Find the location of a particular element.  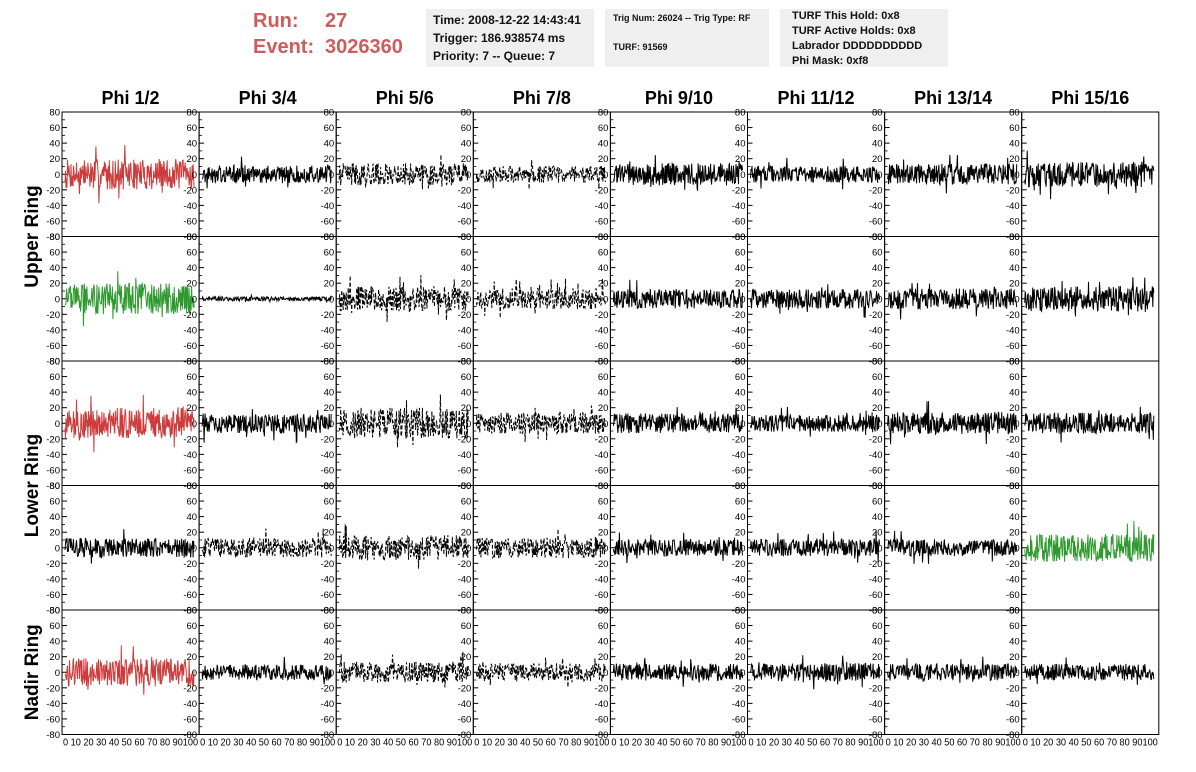

run-event-info: Run: 27 Event: 3026360 is located at coordinates (328, 34).